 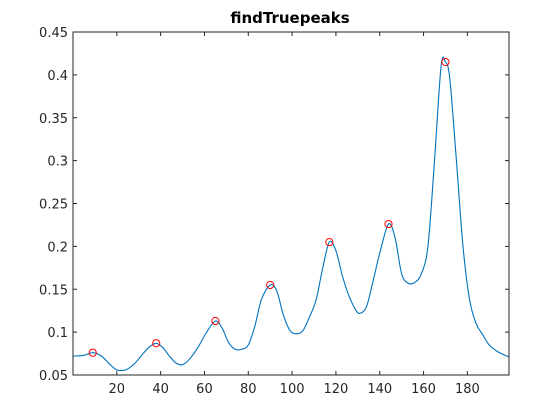 I want to click on y-tick-label: 0.4, so click(x=57, y=76).